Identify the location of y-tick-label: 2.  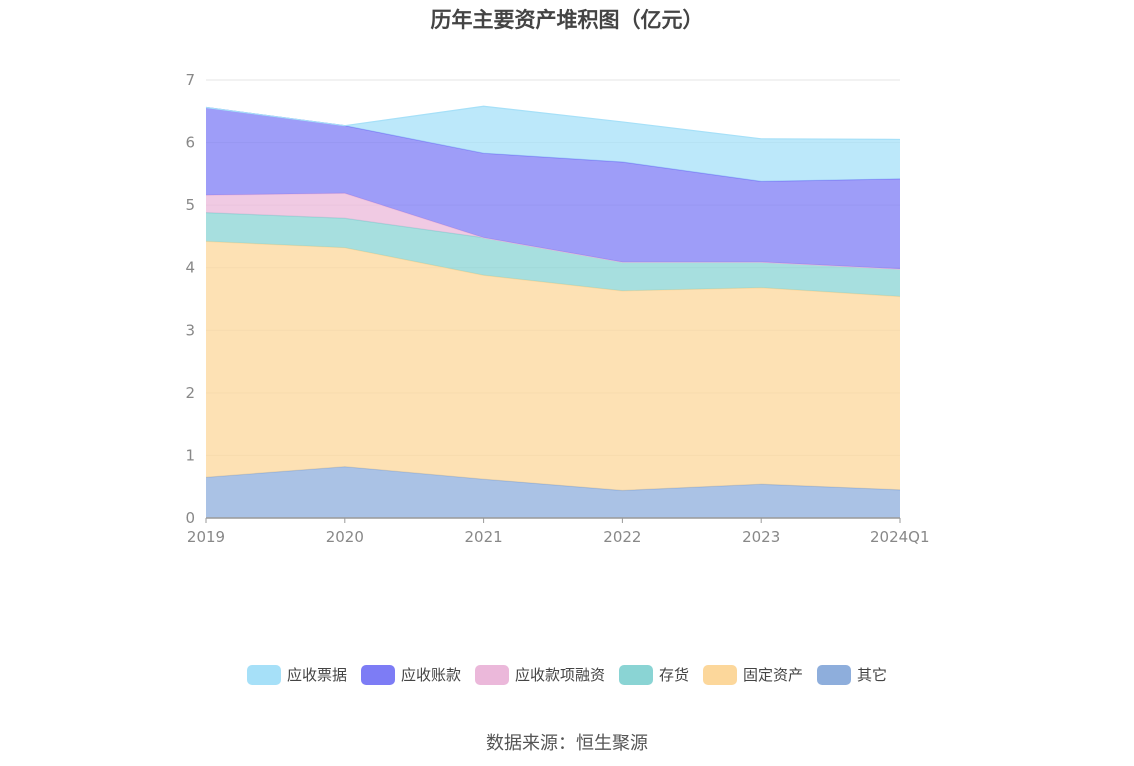
(190, 393).